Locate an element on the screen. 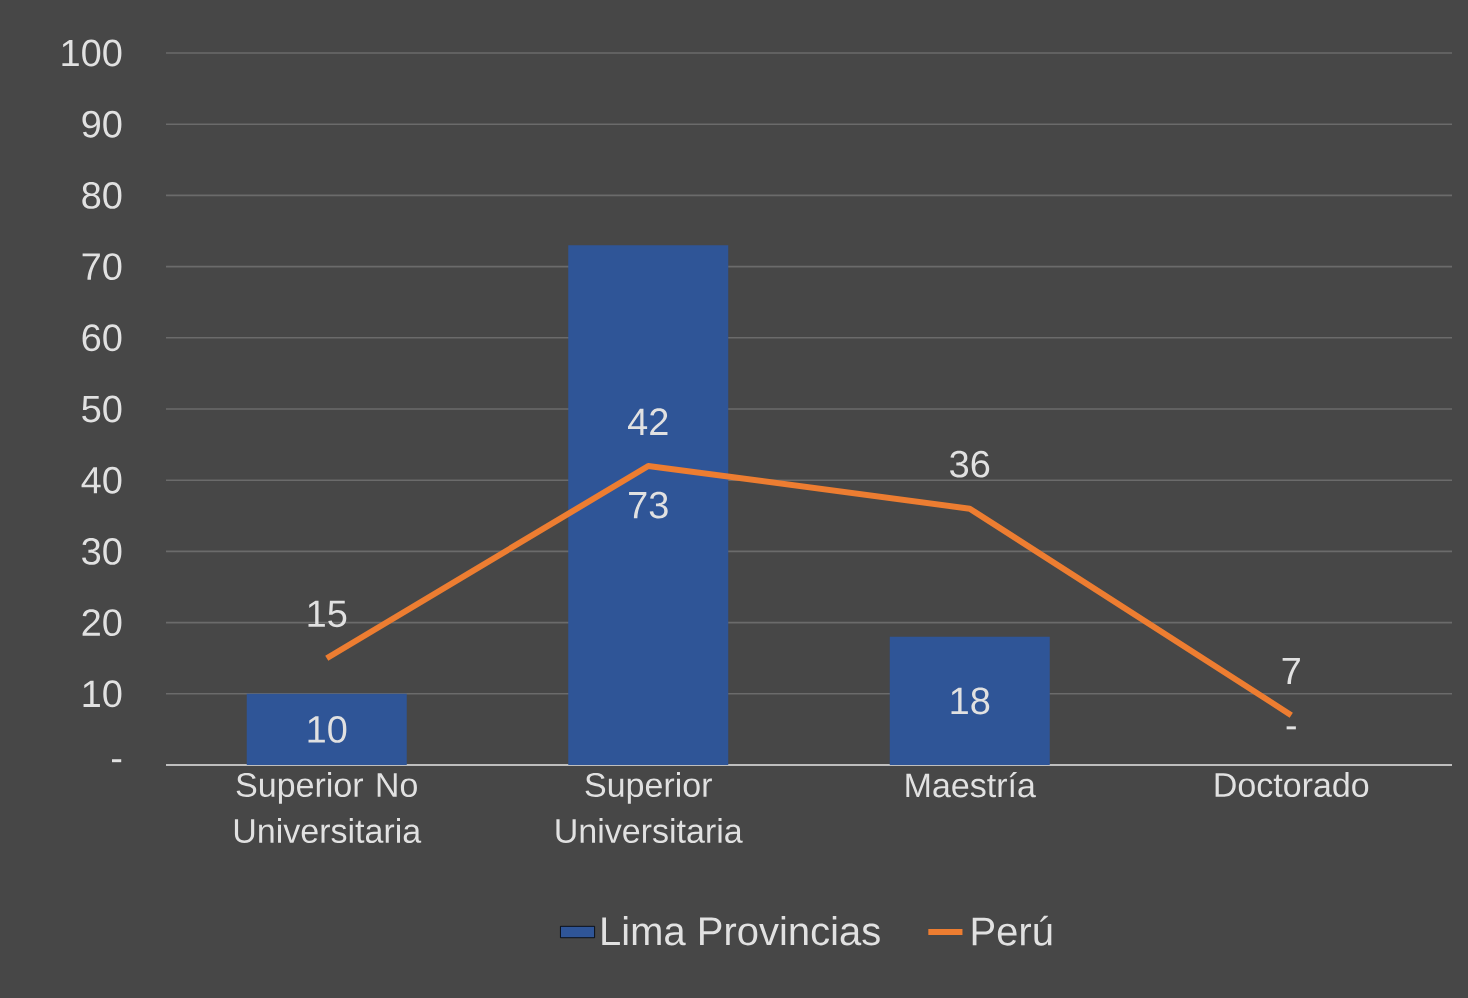 This screenshot has height=998, width=1468. y-tick-label: 100 is located at coordinates (92, 53).